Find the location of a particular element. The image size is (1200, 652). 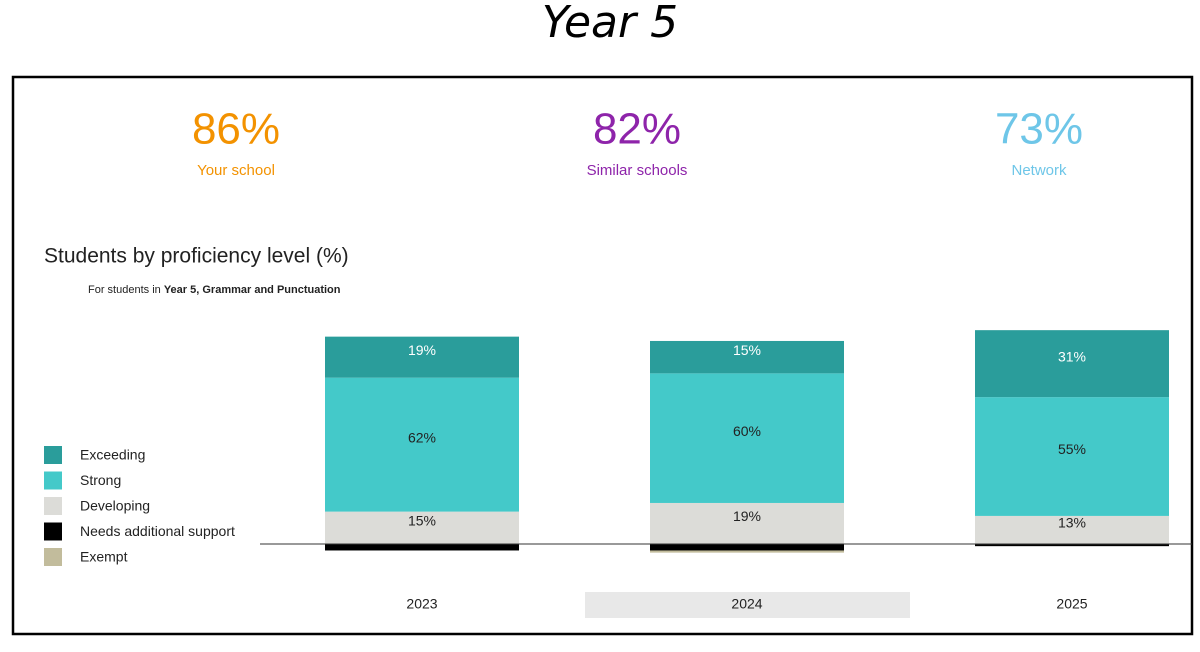

kpi-value: 86% is located at coordinates (236, 129).